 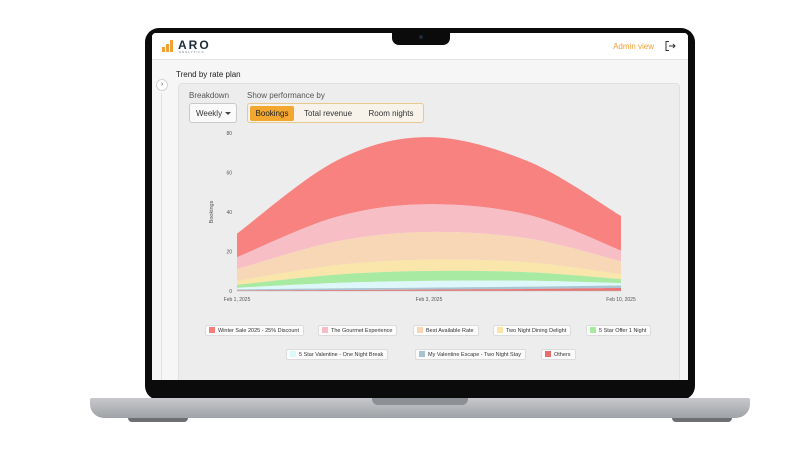 What do you see at coordinates (209, 113) in the screenshot?
I see `breakdown-value: Weekly` at bounding box center [209, 113].